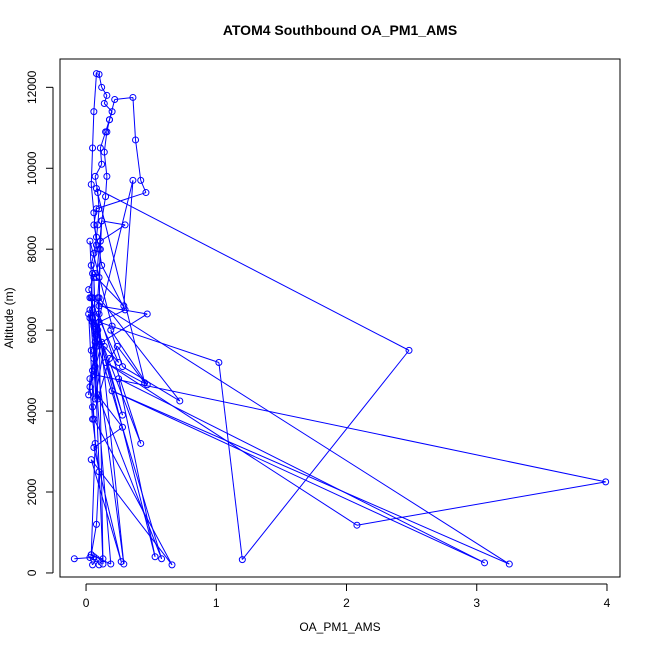  Describe the element at coordinates (346, 603) in the screenshot. I see `x-tick-label: 2` at that location.